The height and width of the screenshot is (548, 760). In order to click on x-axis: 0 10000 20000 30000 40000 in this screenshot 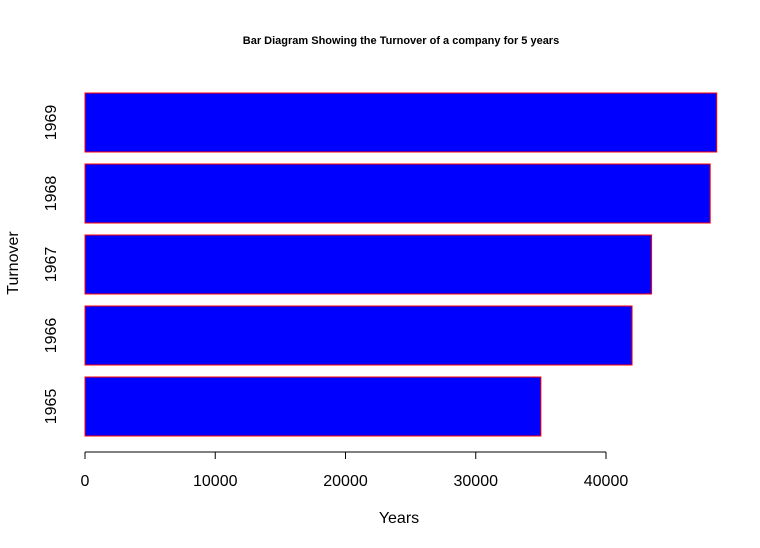, I will do `click(355, 470)`.